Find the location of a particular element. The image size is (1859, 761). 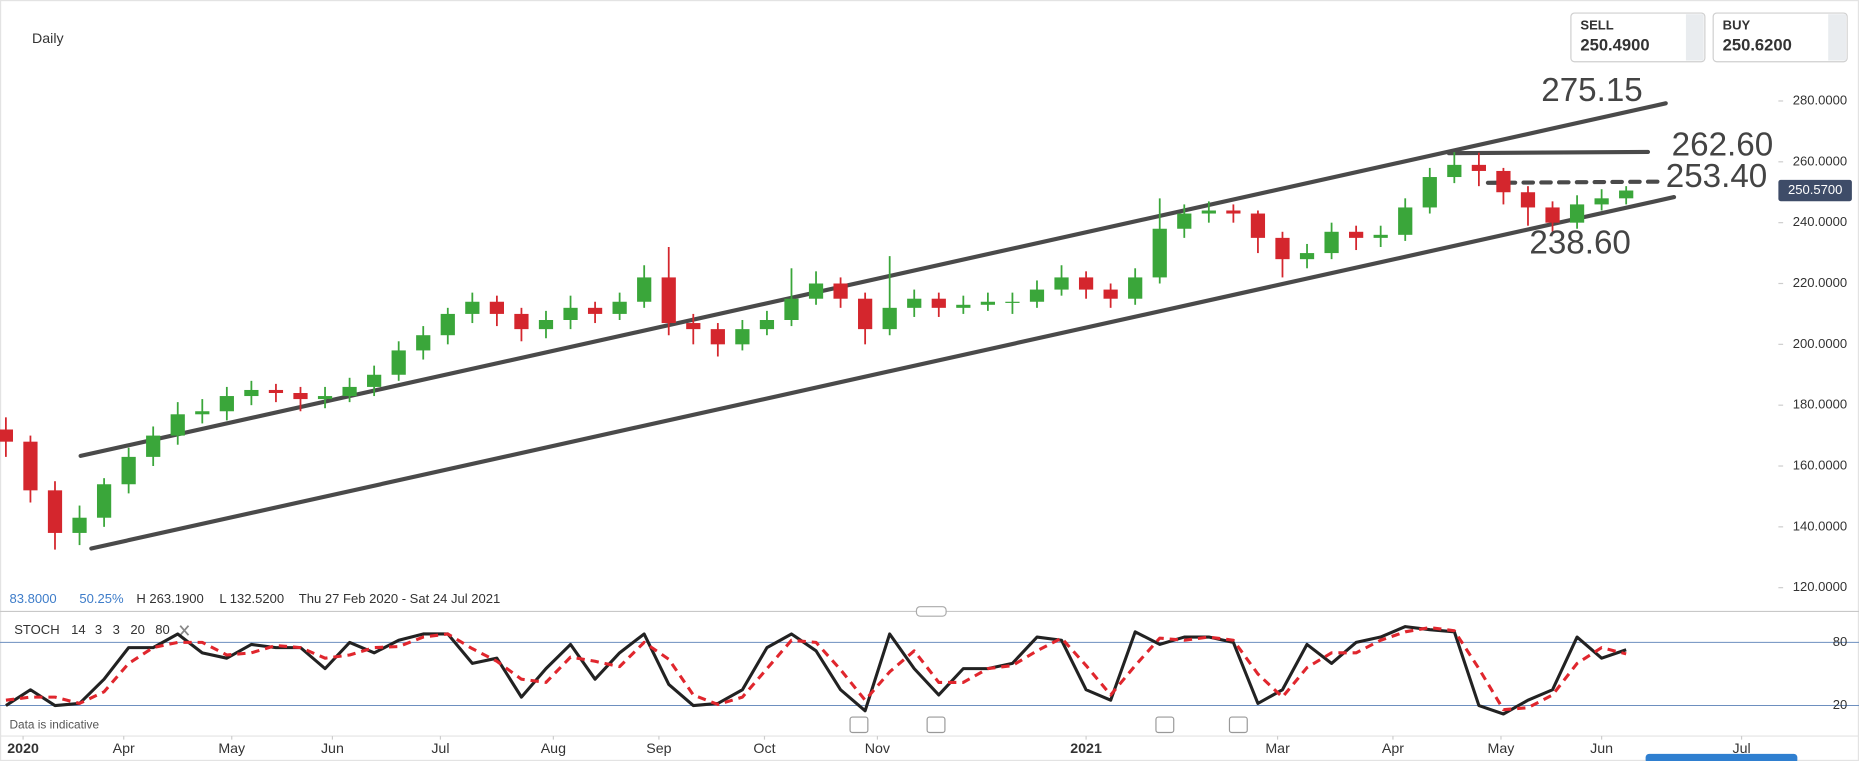

resistance-line is located at coordinates (1548, 152).